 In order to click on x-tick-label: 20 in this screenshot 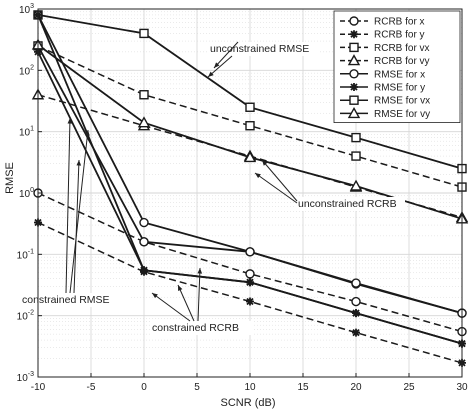, I will do `click(356, 387)`.